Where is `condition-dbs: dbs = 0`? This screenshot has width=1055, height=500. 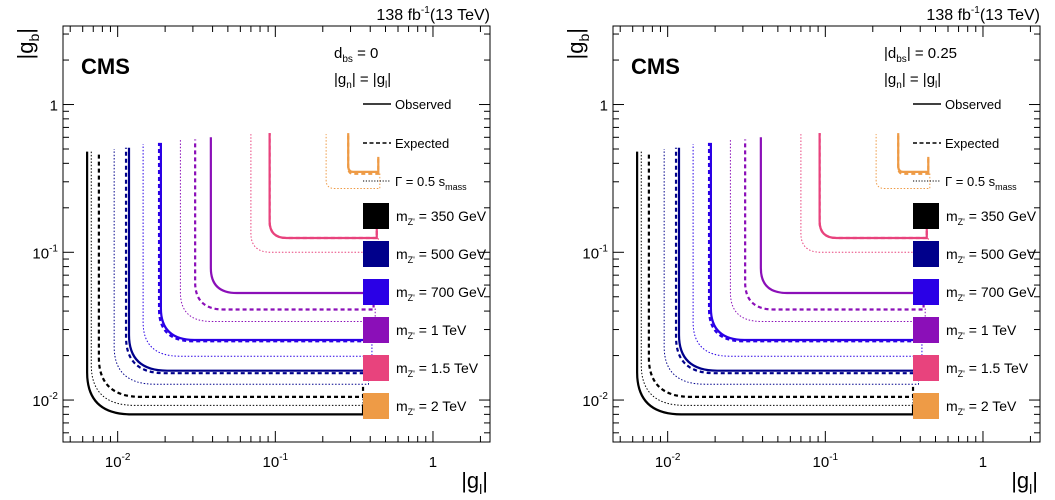
condition-dbs: dbs = 0 is located at coordinates (356, 55).